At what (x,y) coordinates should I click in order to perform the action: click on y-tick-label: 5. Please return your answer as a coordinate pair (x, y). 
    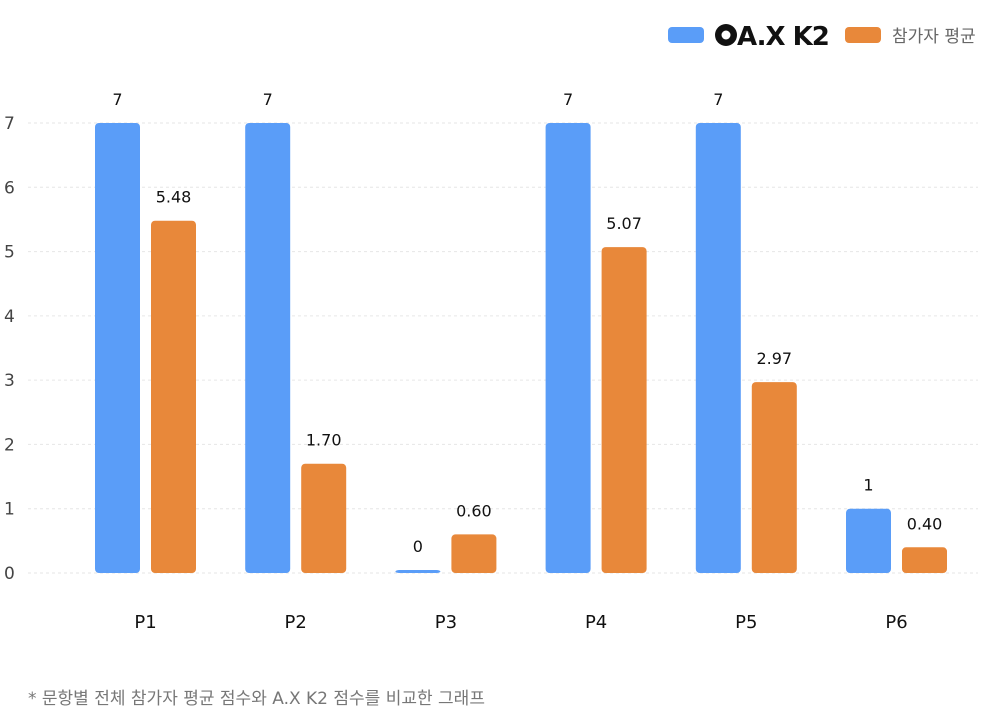
    Looking at the image, I should click on (9, 253).